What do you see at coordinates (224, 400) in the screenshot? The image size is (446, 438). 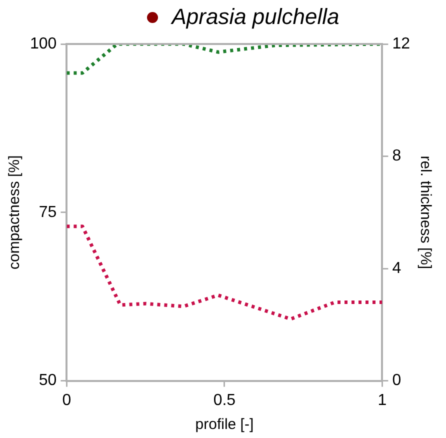 I see `x-tick-label: 0.5` at bounding box center [224, 400].